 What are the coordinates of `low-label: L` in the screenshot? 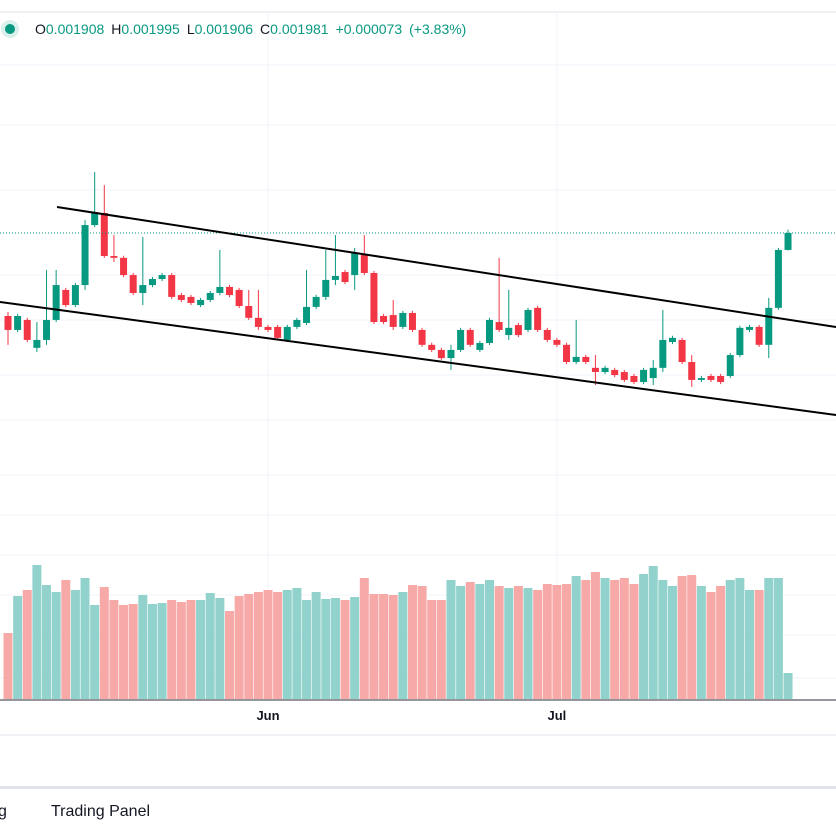 It's located at (190, 29).